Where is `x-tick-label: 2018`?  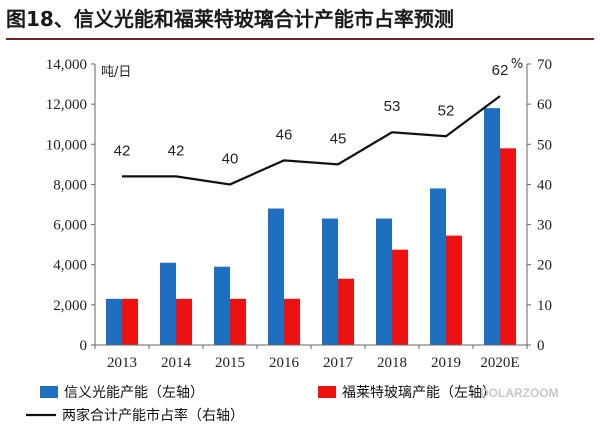
x-tick-label: 2018 is located at coordinates (392, 363).